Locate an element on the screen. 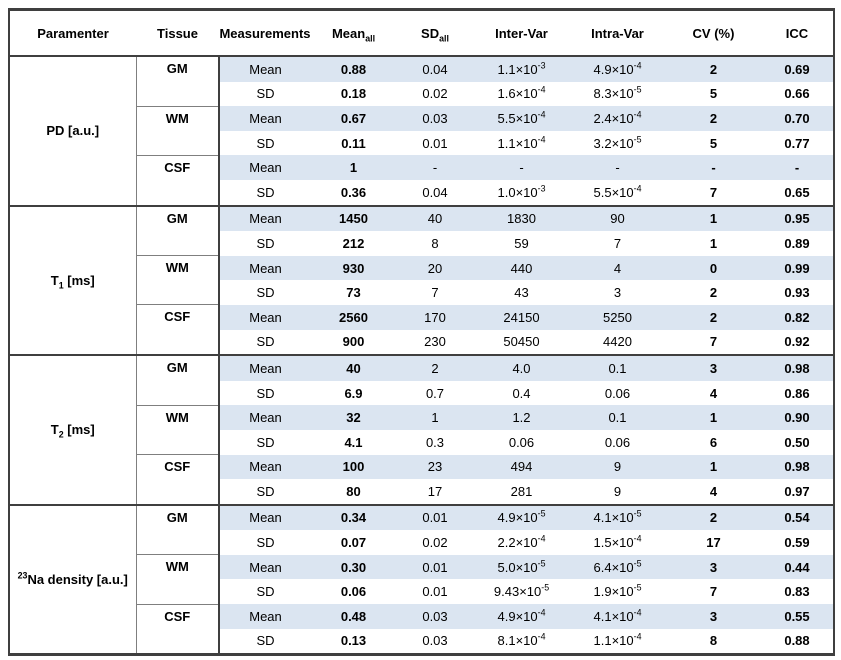 The width and height of the screenshot is (841, 660). table-row: SD 0.36 0.04 1.0×10-3 5.5×10⁻⁴ 7 0.65 is located at coordinates (421, 193).